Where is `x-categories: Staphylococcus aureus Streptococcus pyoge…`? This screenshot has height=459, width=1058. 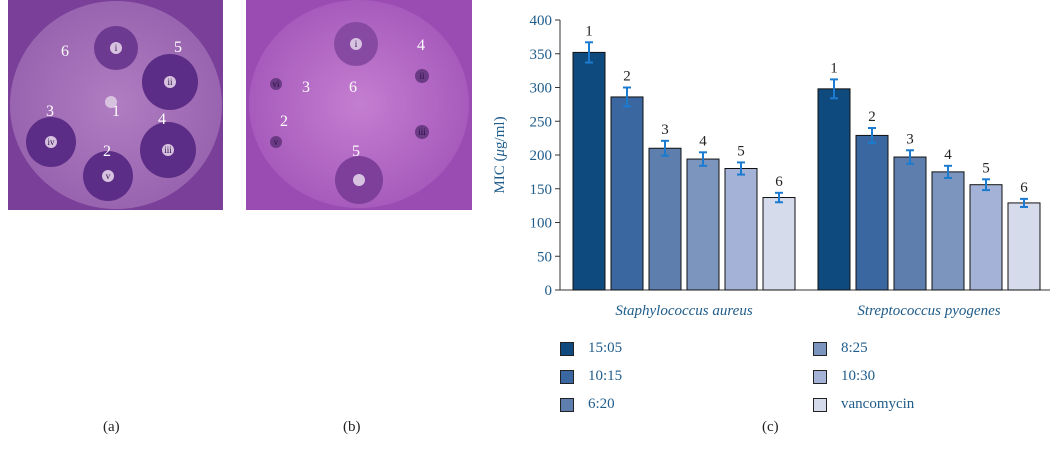
x-categories: Staphylococcus aureus Streptococcus pyoge… is located at coordinates (807, 311).